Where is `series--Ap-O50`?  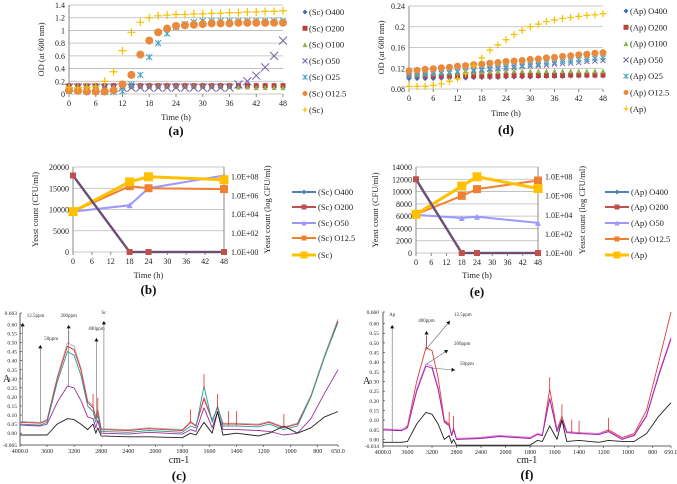 series--Ap-O50 is located at coordinates (477, 218).